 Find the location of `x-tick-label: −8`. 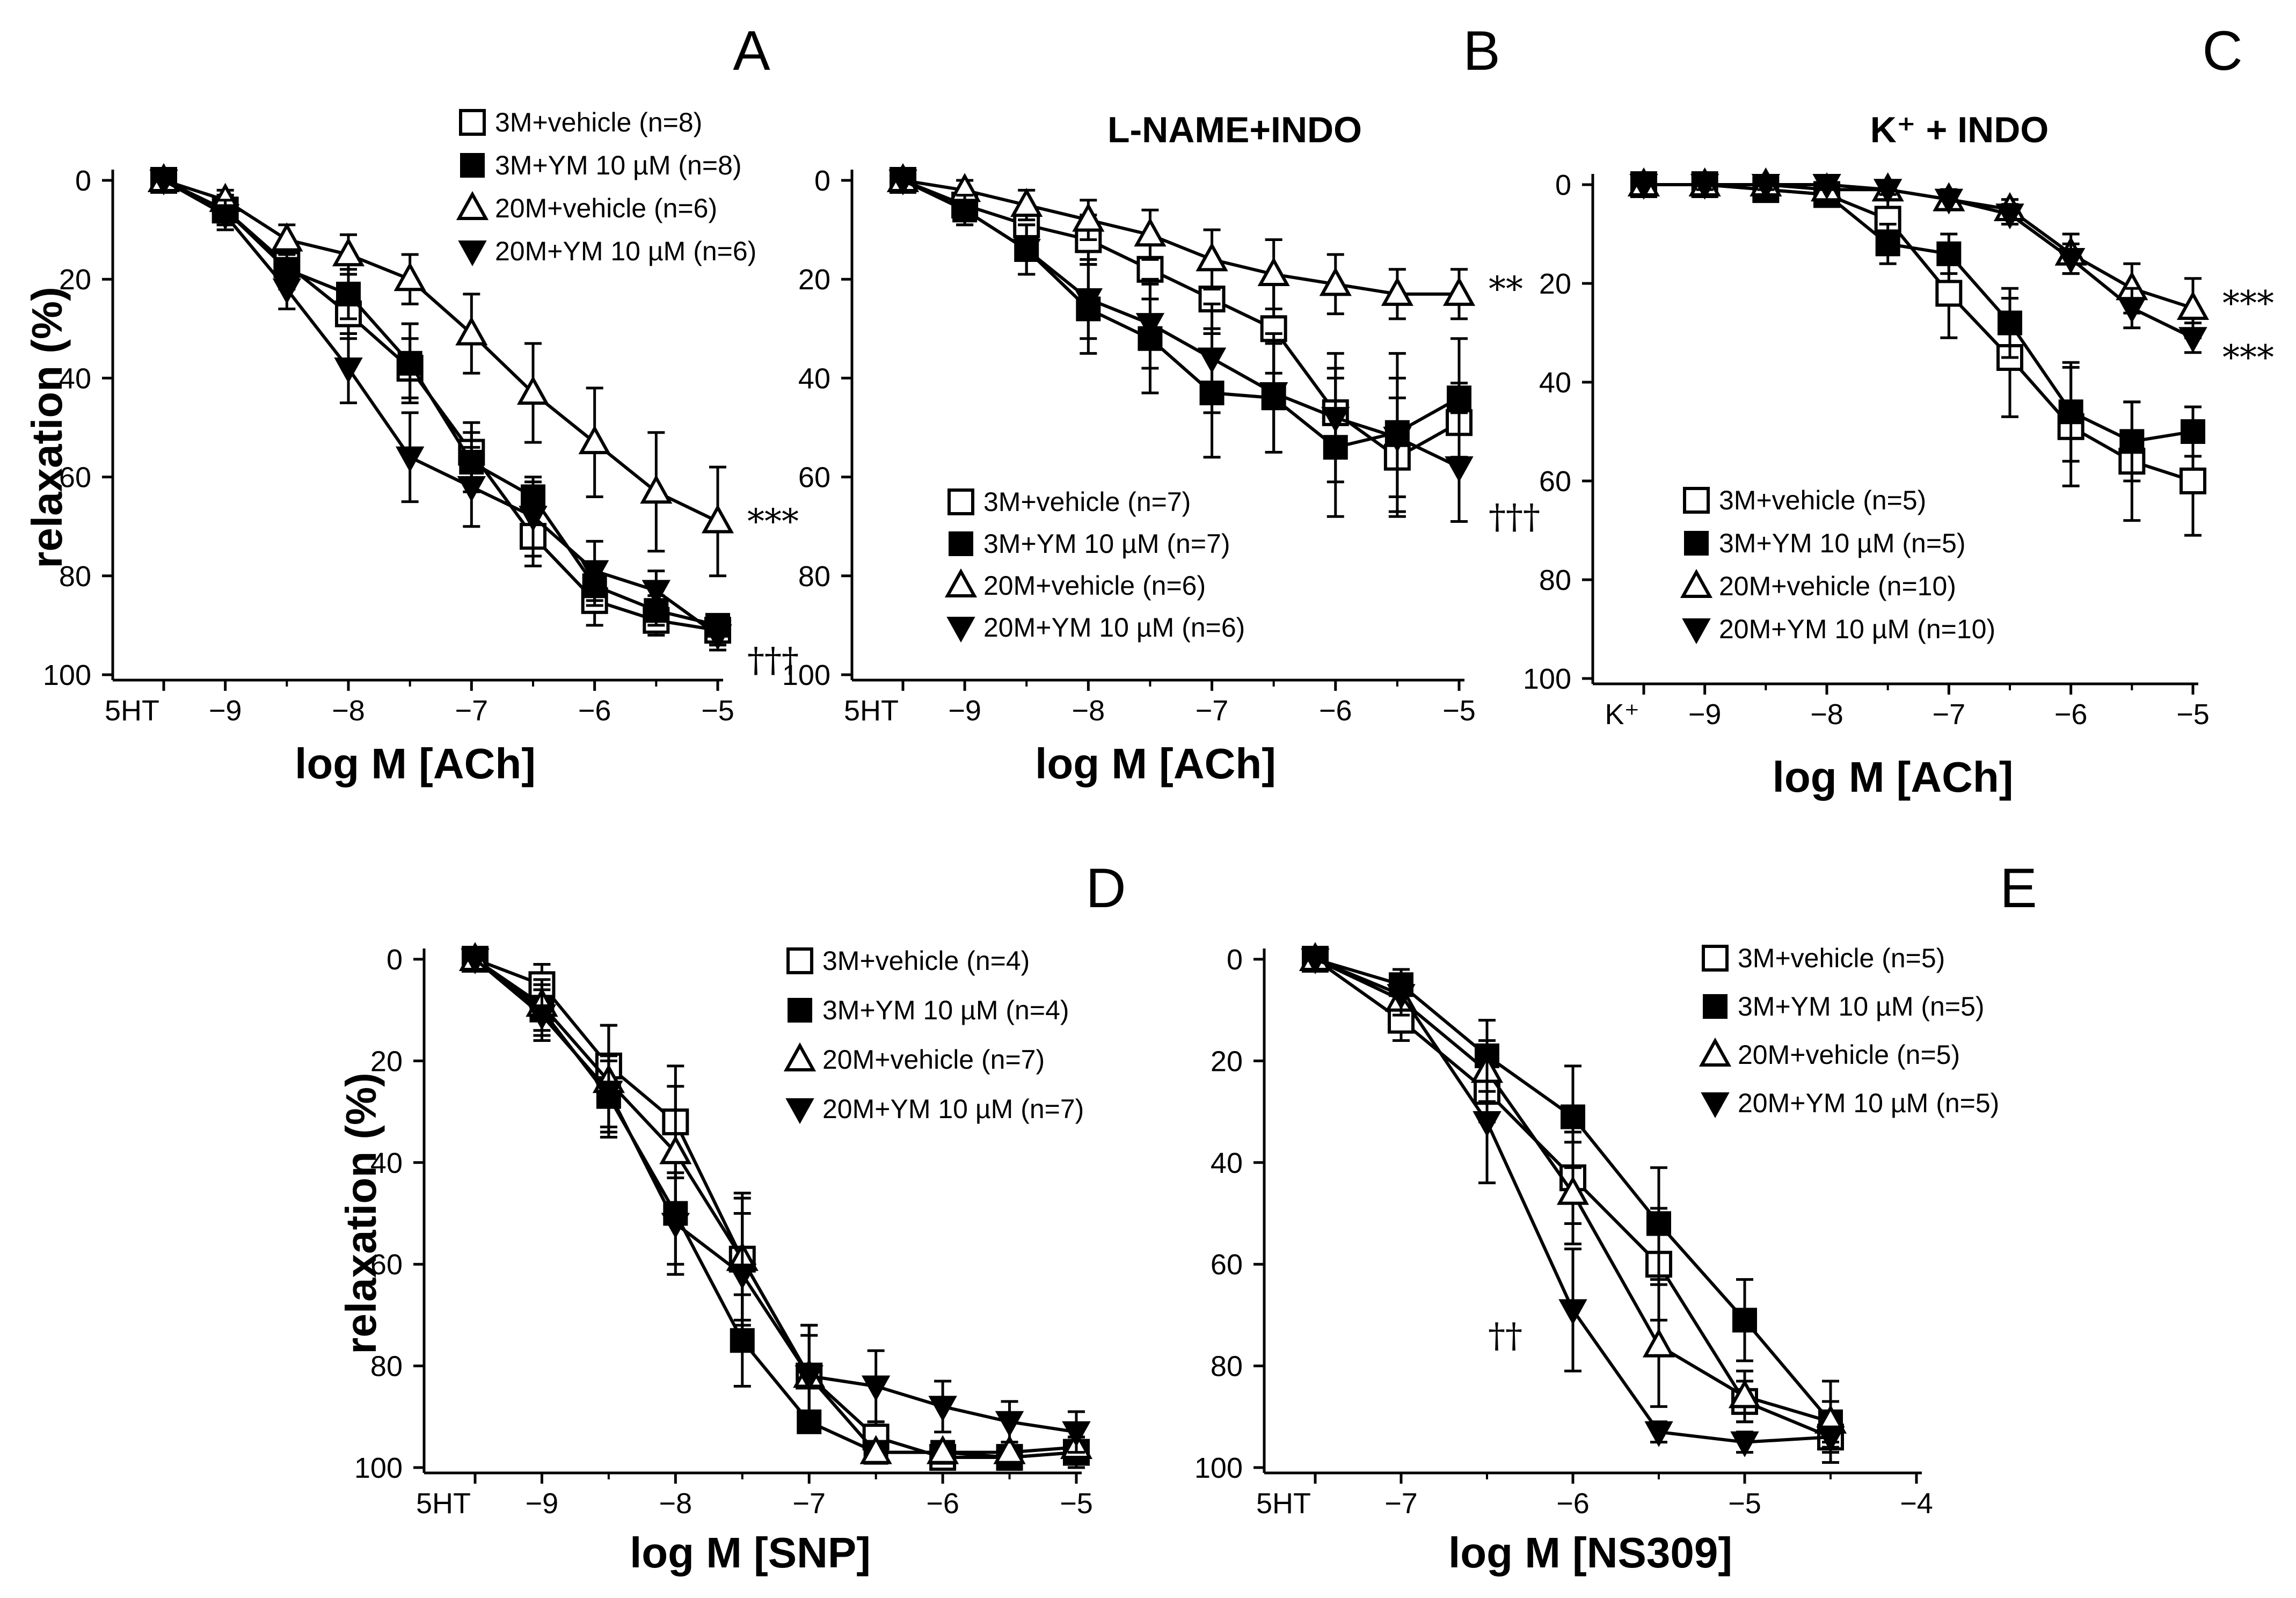

x-tick-label: −8 is located at coordinates (1088, 711).